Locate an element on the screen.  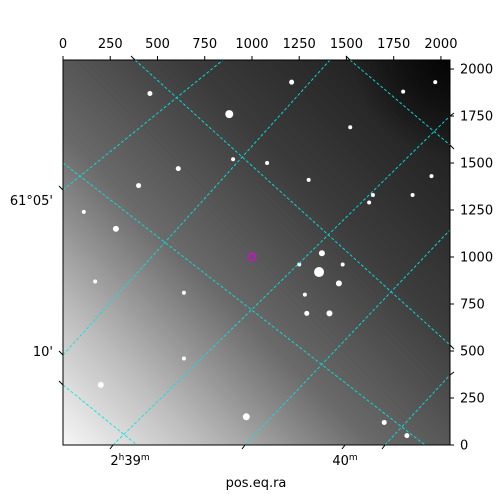
top-tick-label-1: 250 is located at coordinates (110, 44).